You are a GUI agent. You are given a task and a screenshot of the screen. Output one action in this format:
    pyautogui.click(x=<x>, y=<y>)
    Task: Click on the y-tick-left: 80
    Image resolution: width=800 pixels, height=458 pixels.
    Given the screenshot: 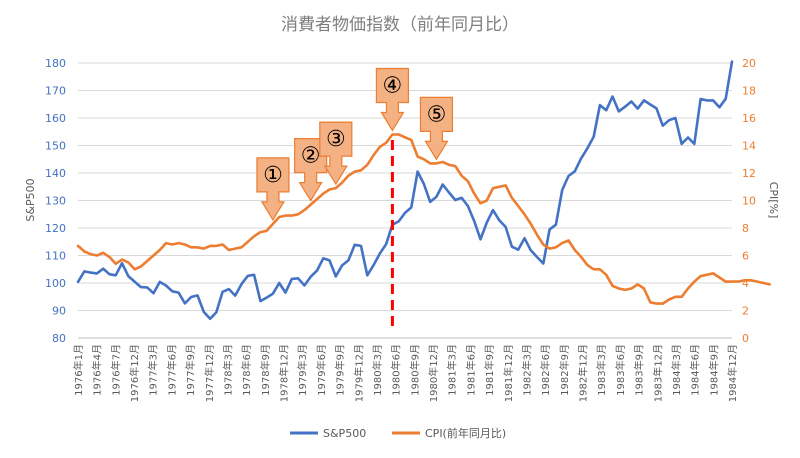 What is the action you would take?
    pyautogui.click(x=59, y=338)
    